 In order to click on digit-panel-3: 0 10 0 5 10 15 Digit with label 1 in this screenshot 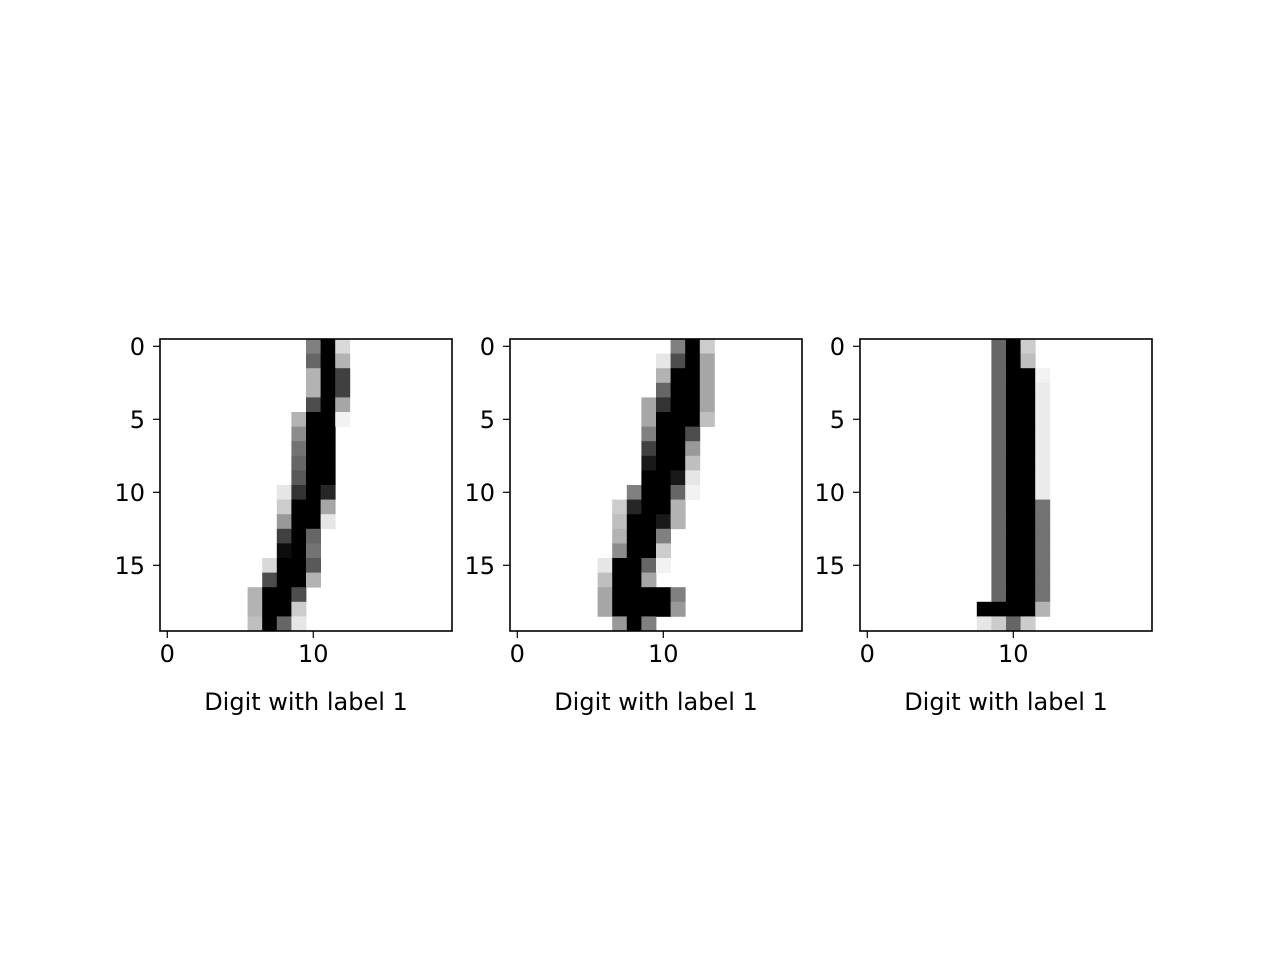, I will do `click(983, 524)`.